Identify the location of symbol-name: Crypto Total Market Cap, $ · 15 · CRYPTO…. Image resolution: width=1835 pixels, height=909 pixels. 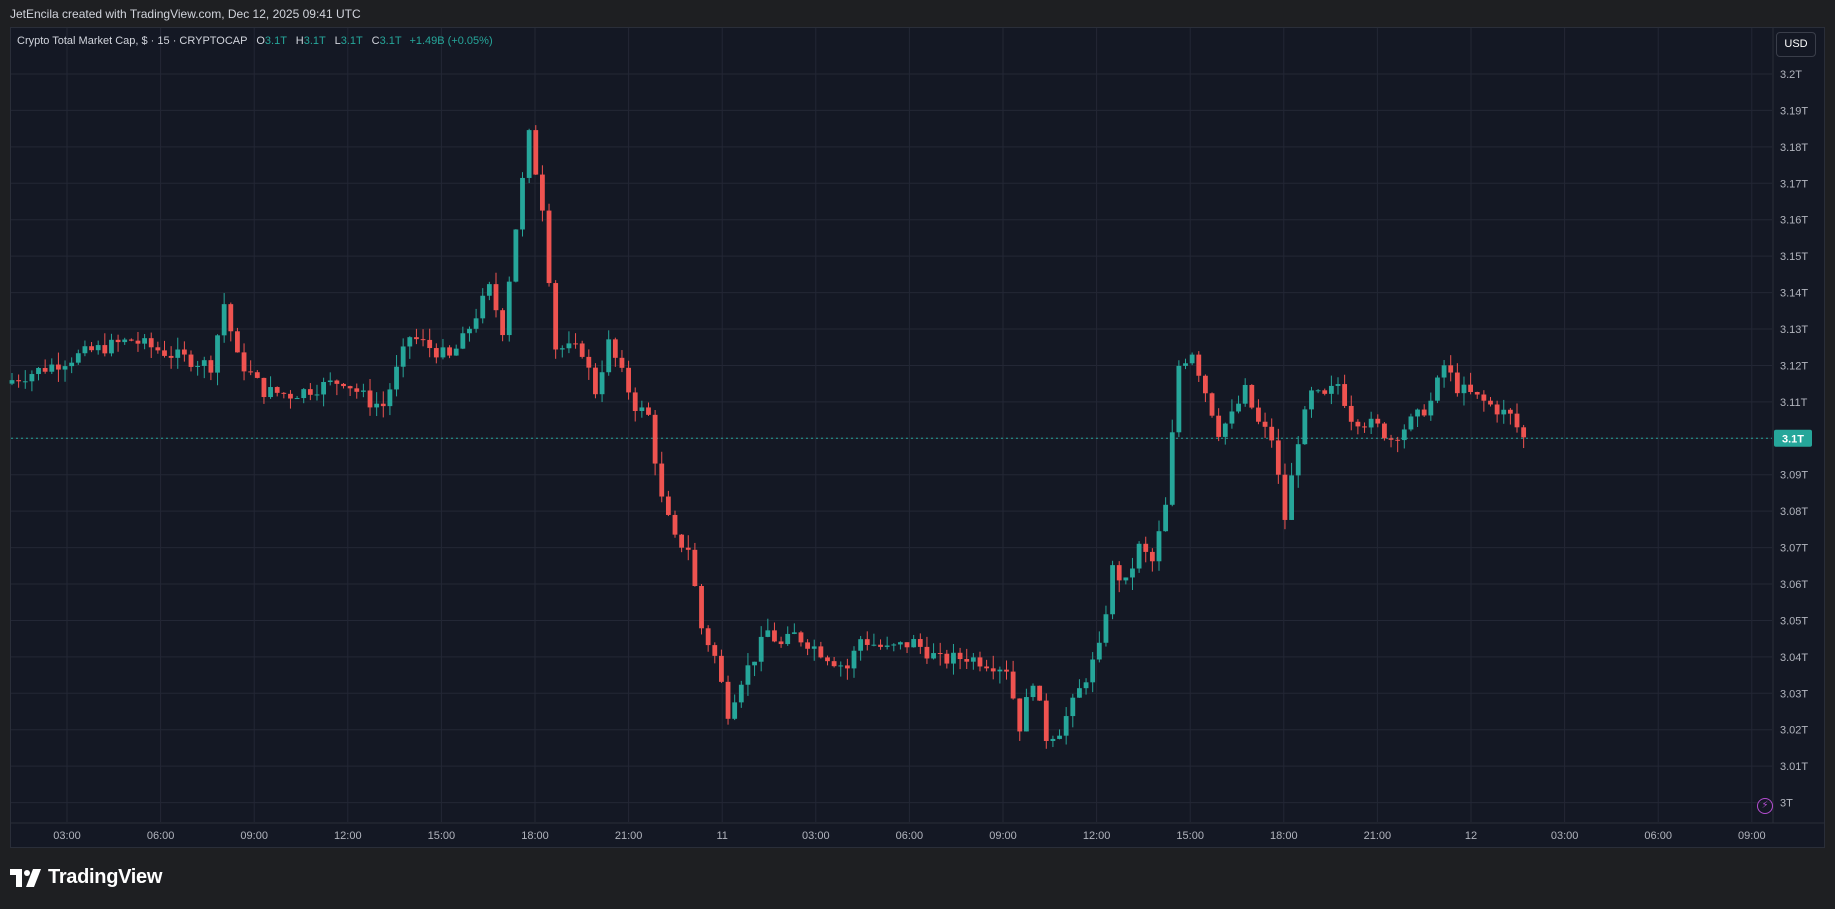
(132, 41).